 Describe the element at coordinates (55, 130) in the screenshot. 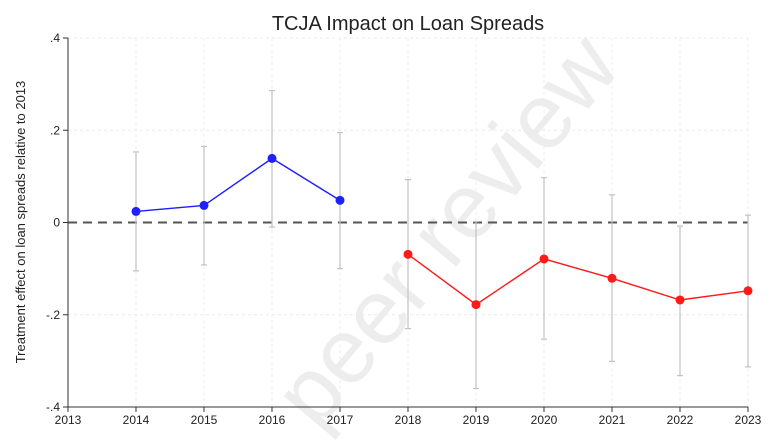

I see `y-tick-label: .2` at that location.